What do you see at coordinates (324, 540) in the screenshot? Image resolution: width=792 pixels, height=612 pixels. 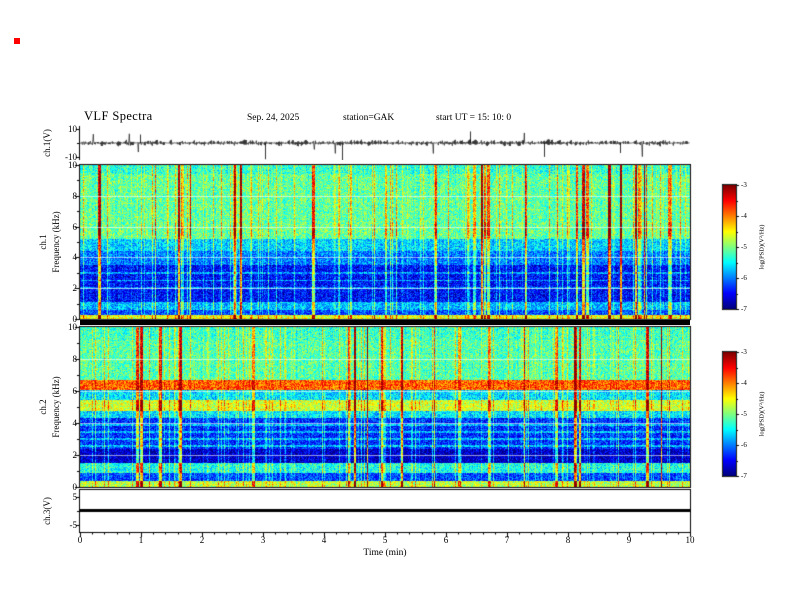 I see `time-xtick-label: 4` at bounding box center [324, 540].